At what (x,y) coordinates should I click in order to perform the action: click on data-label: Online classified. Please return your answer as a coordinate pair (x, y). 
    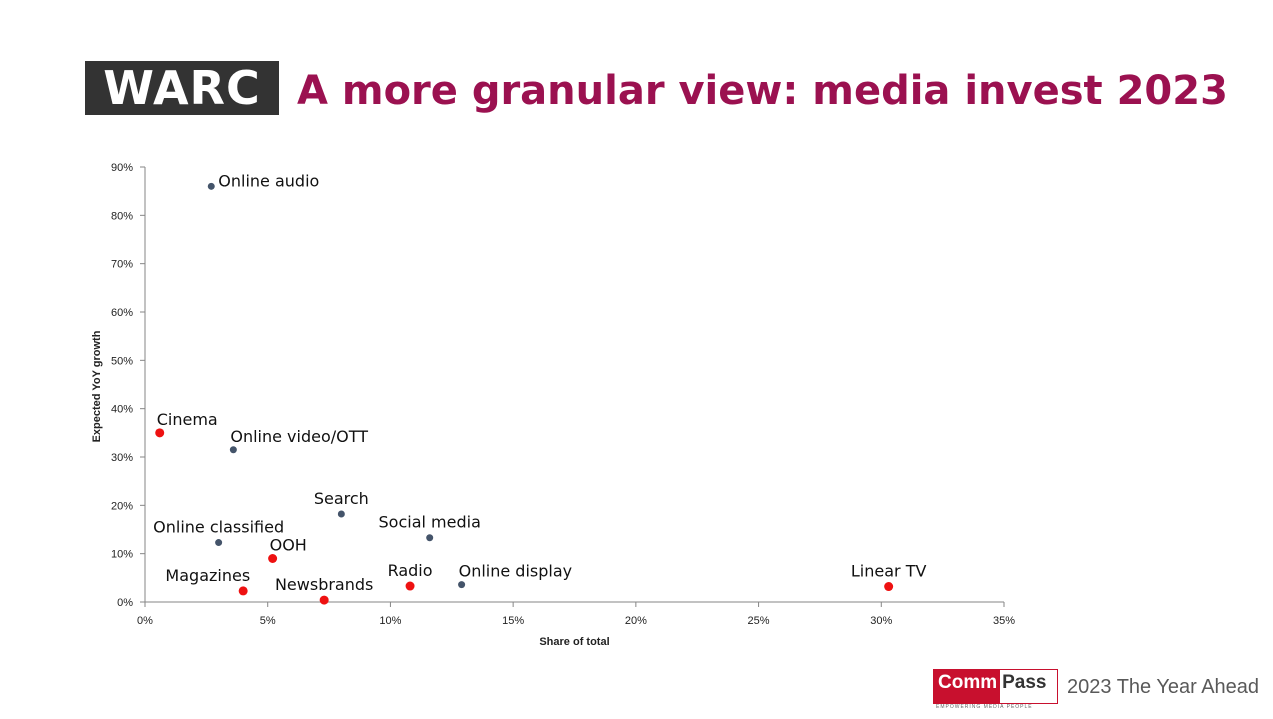
    Looking at the image, I should click on (218, 527).